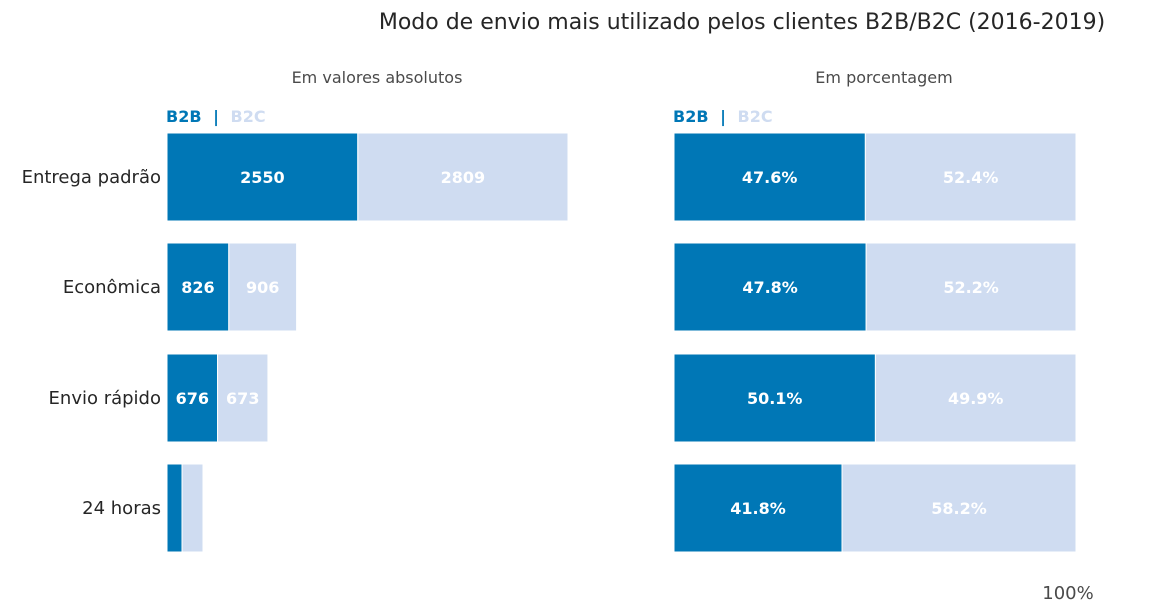 Image resolution: width=1165 pixels, height=613 pixels. I want to click on data-label: 52.2%, so click(971, 287).